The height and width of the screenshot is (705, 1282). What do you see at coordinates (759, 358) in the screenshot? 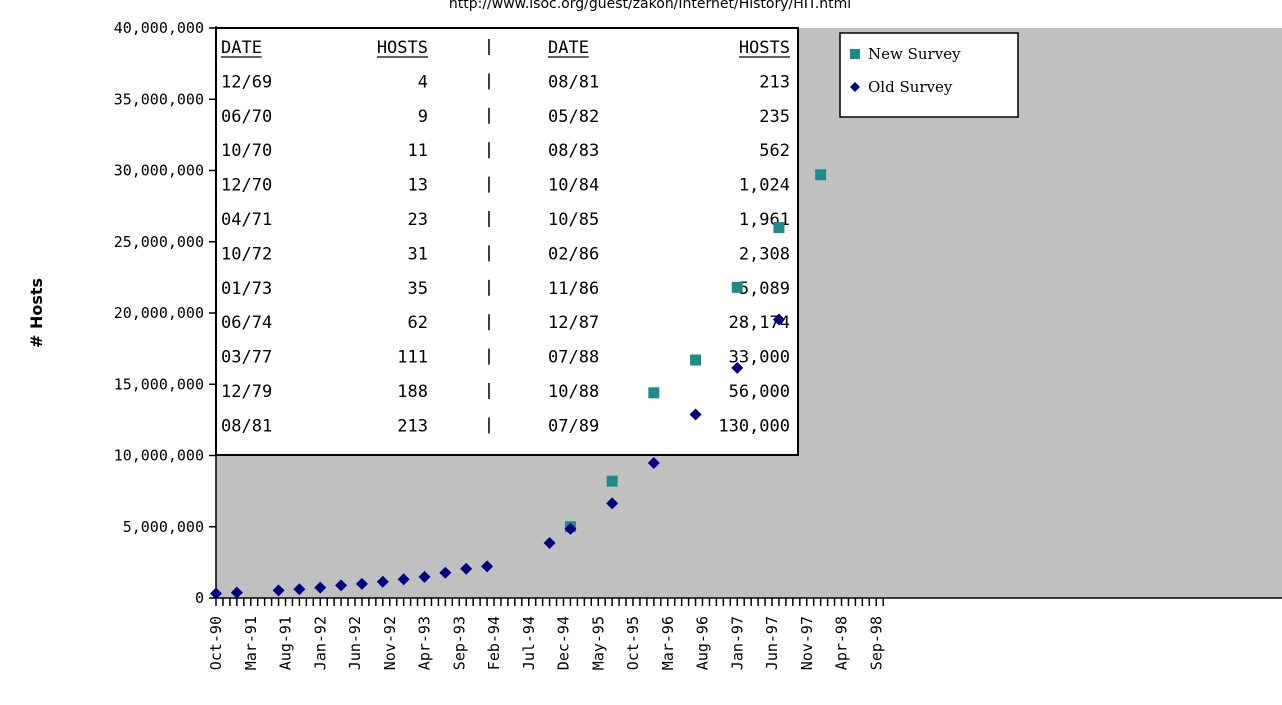
I see `table-cell: 33,000` at bounding box center [759, 358].